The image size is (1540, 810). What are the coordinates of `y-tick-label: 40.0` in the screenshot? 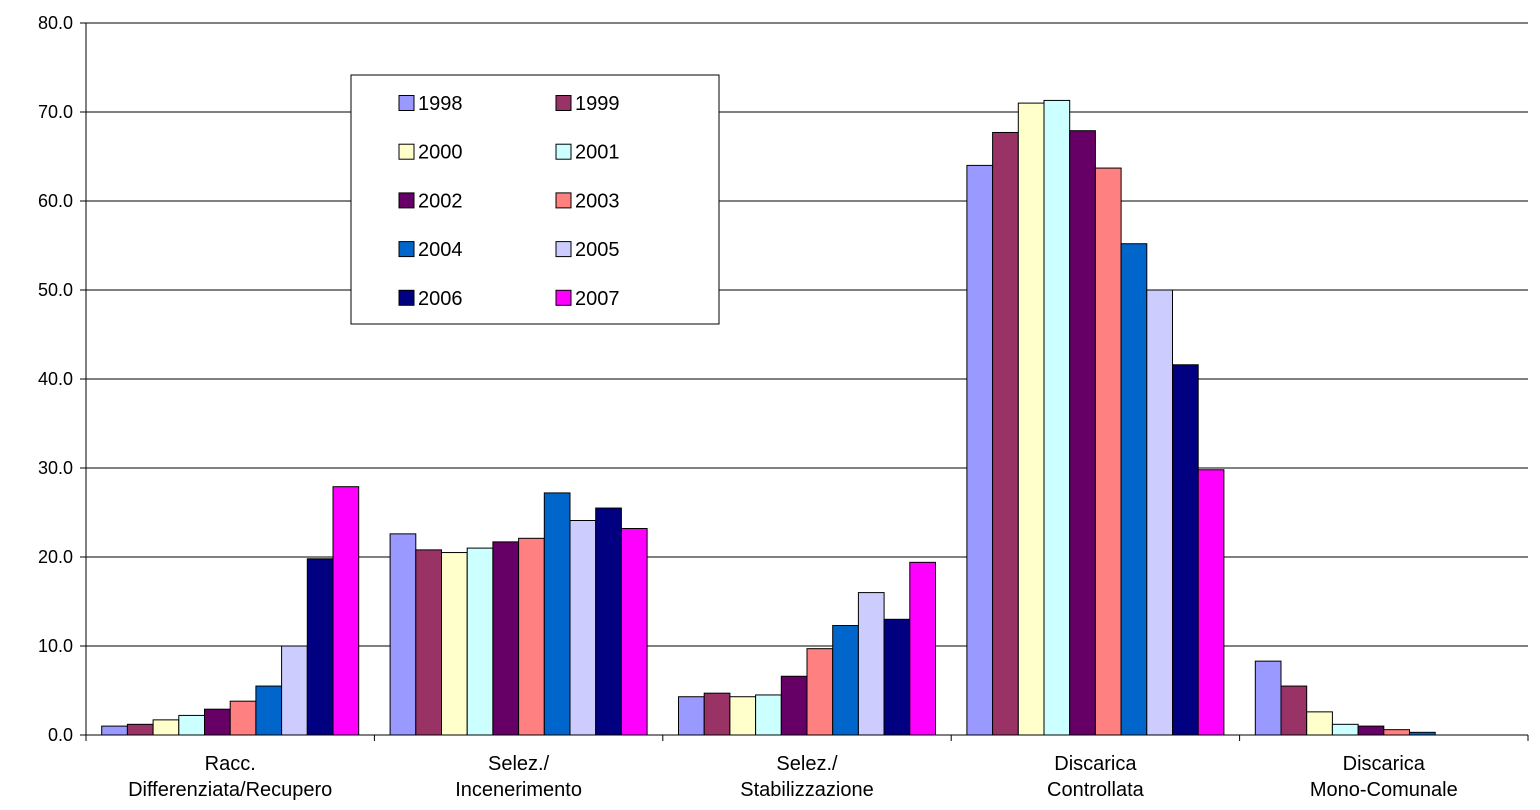 It's located at (55, 379).